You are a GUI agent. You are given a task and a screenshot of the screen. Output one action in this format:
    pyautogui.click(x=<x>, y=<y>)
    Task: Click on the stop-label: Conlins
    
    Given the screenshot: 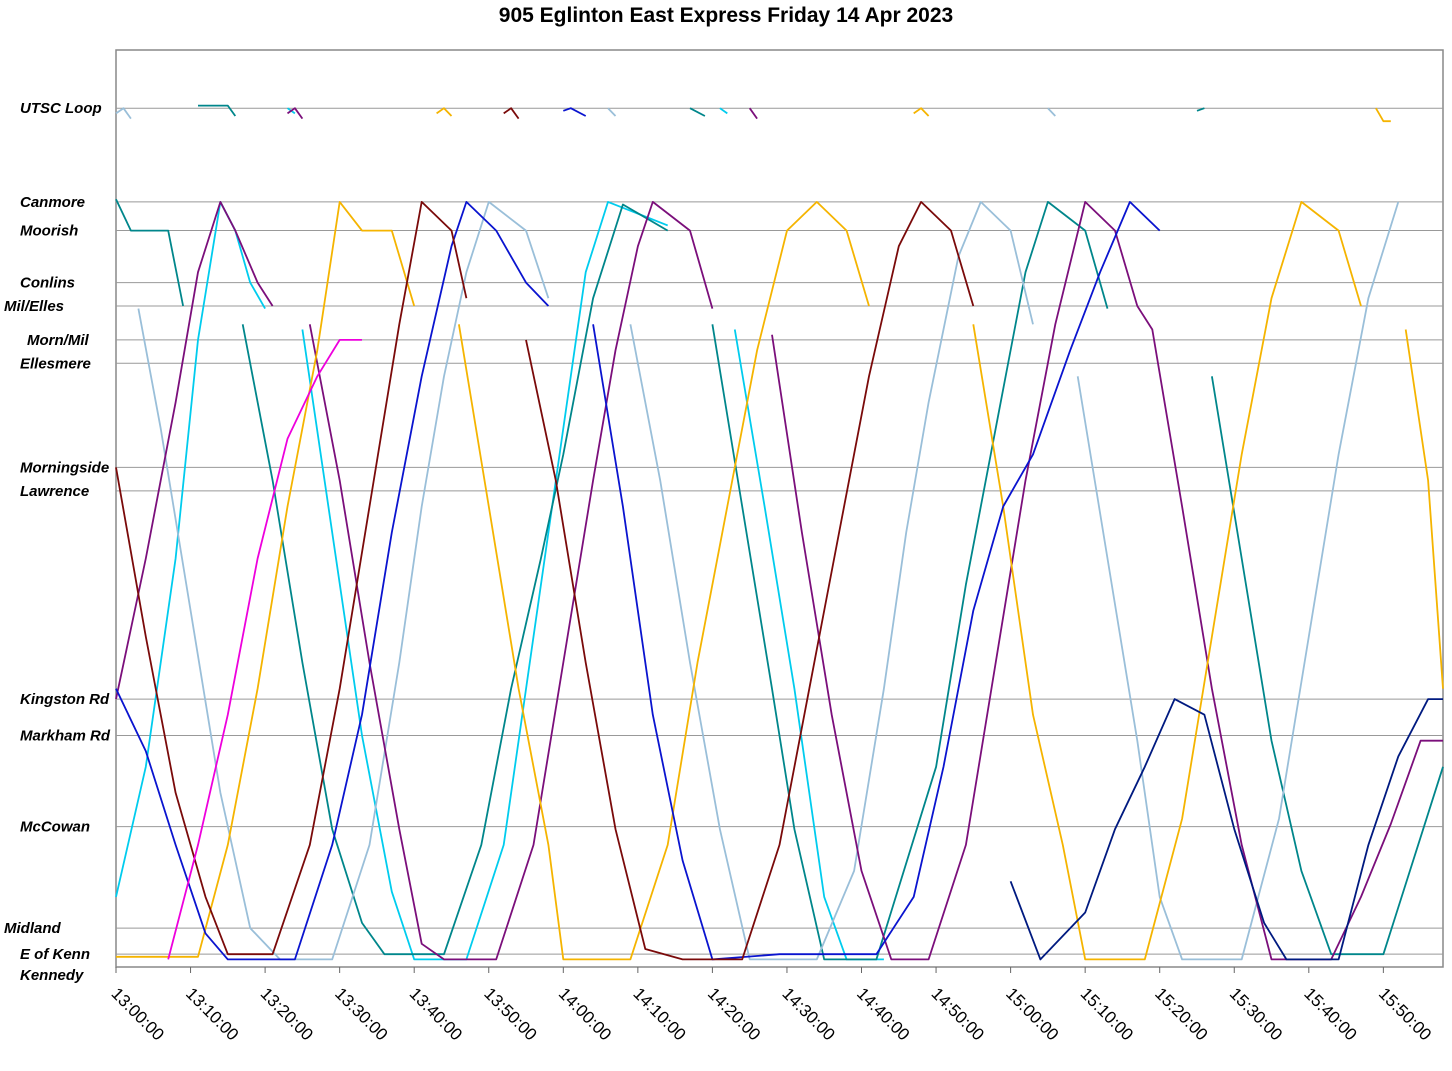 What is the action you would take?
    pyautogui.click(x=47, y=283)
    